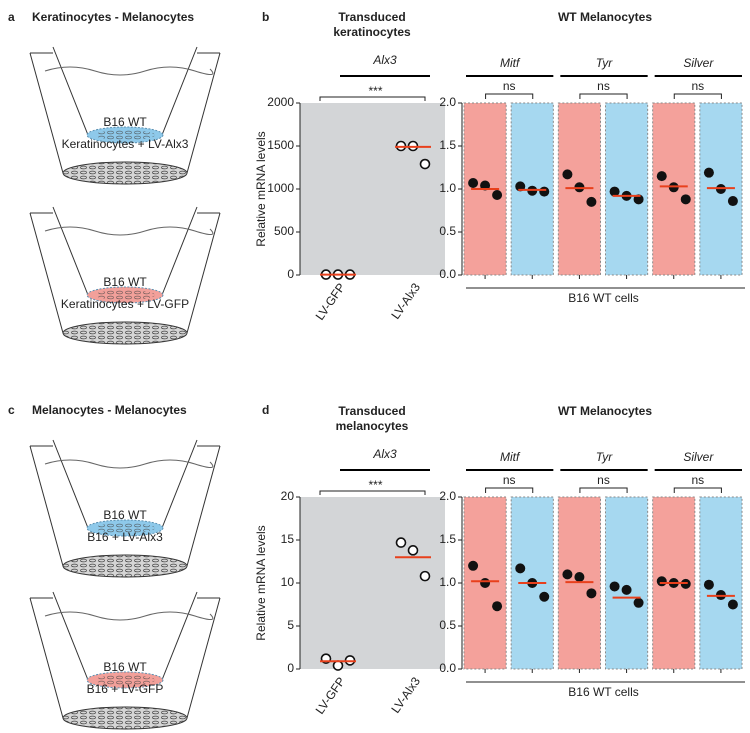  I want to click on y-tick-label: 20, so click(288, 496).